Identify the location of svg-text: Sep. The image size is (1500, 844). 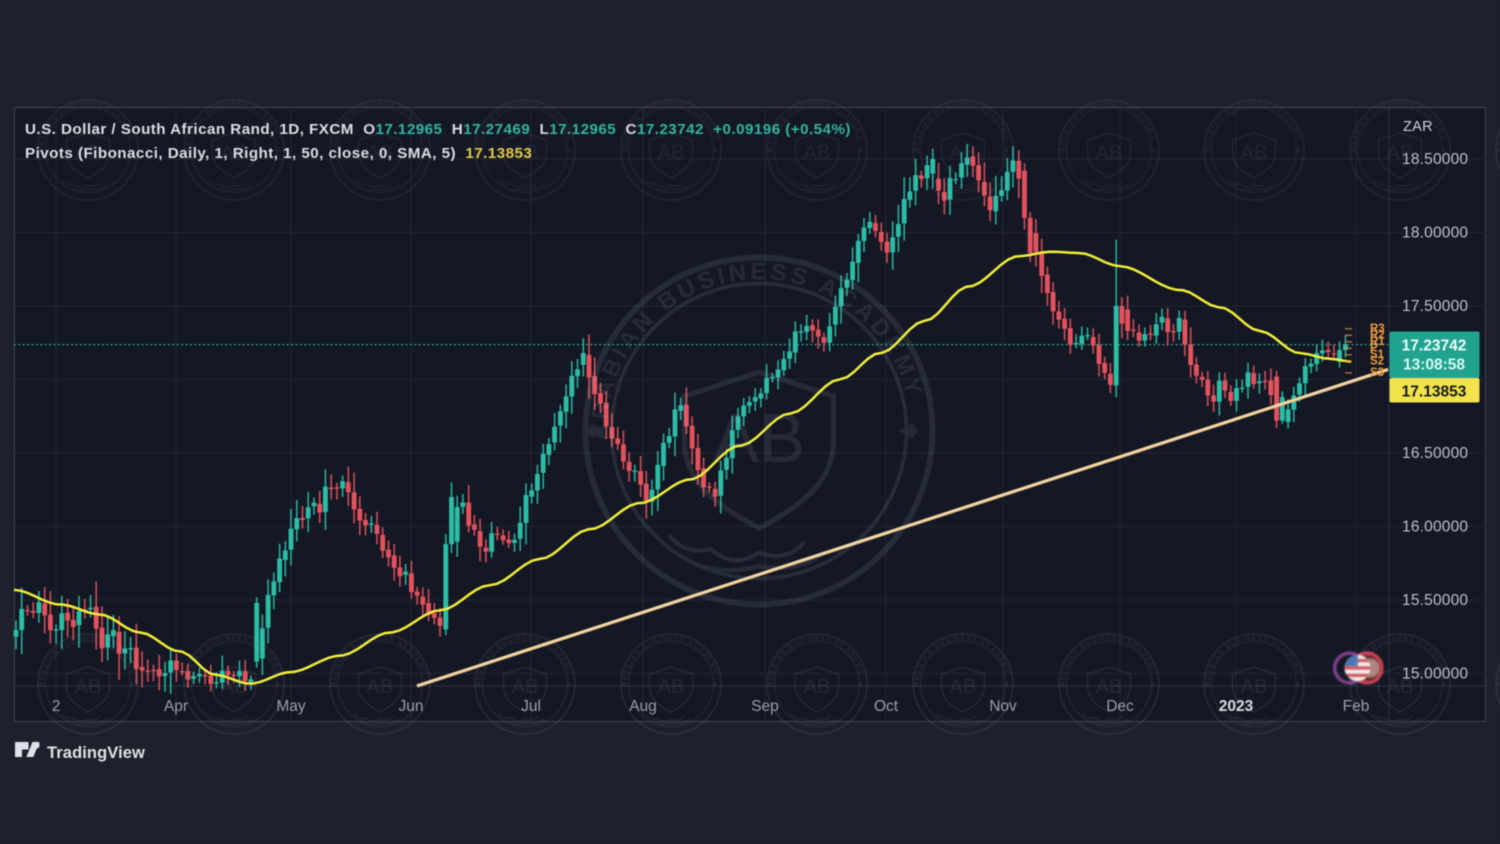
(765, 706).